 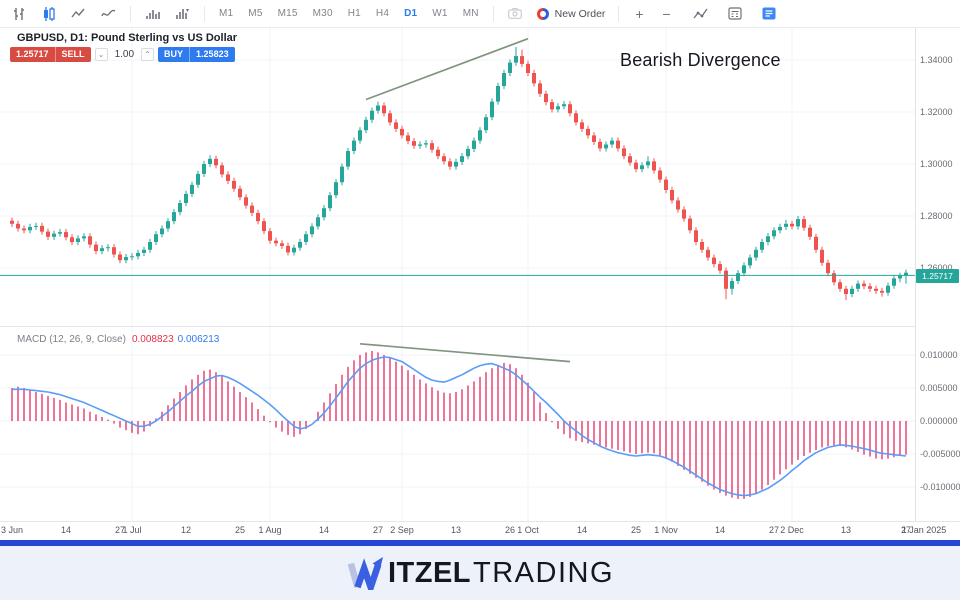 I want to click on sell-label: SELL, so click(x=73, y=54).